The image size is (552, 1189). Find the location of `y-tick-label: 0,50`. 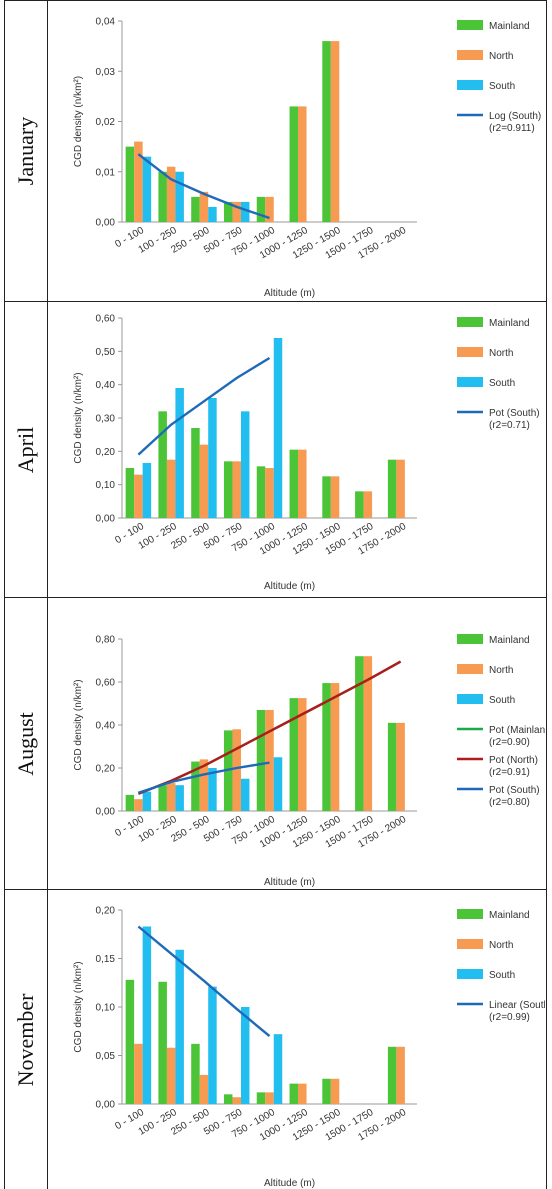

y-tick-label: 0,50 is located at coordinates (106, 352).